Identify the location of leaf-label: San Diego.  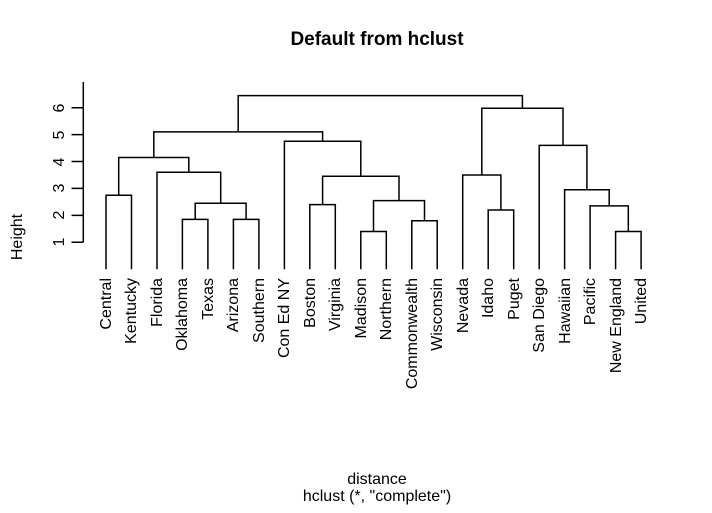
(540, 315).